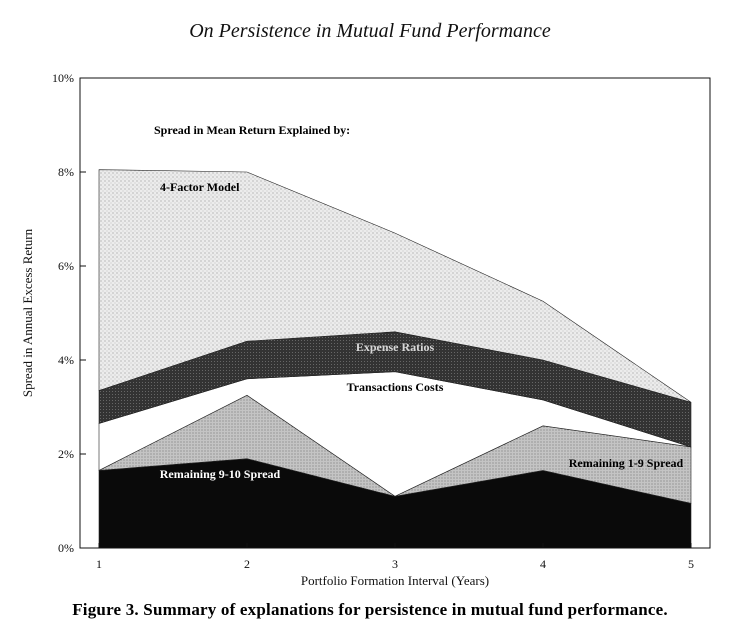 This screenshot has width=740, height=644. Describe the element at coordinates (220, 474) in the screenshot. I see `series-label-remaining-9-10-spread: Remaining 9-10 Spread` at that location.